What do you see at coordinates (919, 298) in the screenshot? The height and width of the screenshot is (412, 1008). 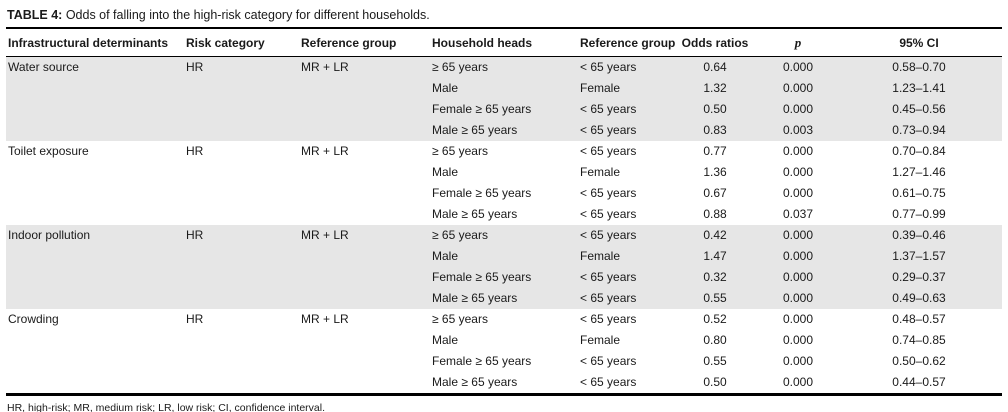 I see `cell-ci: 0.49–0.63` at bounding box center [919, 298].